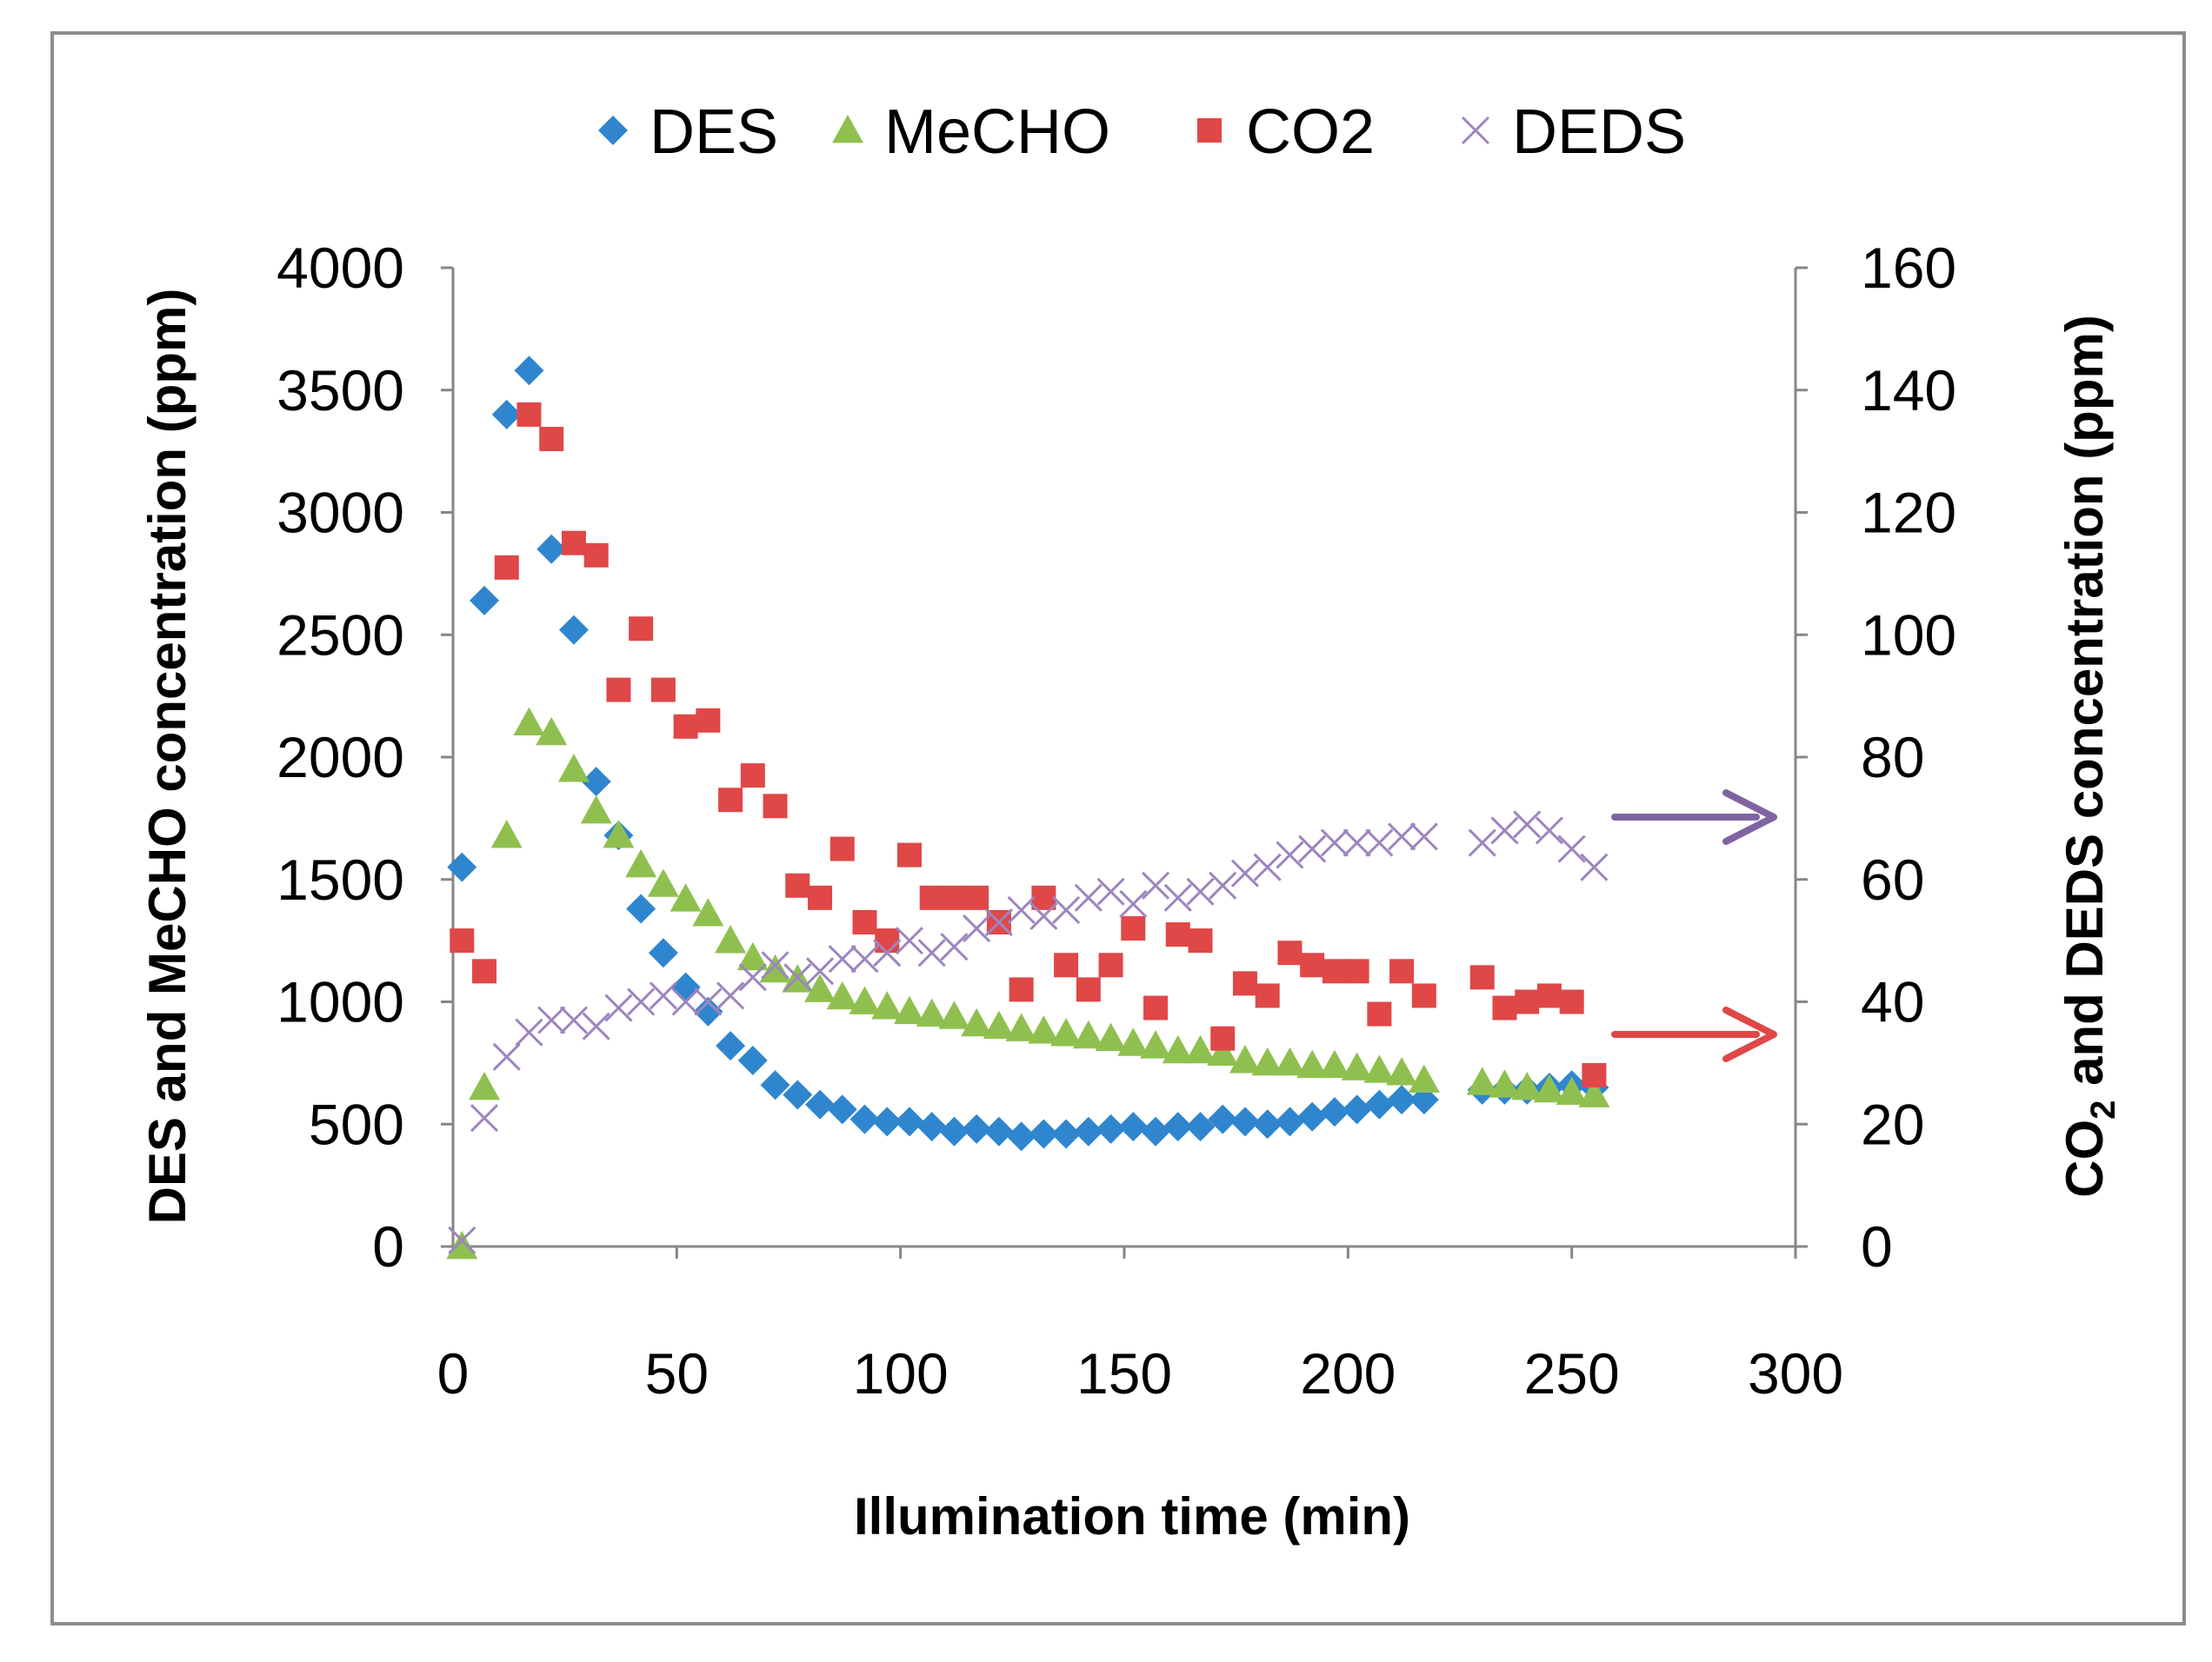  I want to click on y-left-tick-label: 2500, so click(340, 634).